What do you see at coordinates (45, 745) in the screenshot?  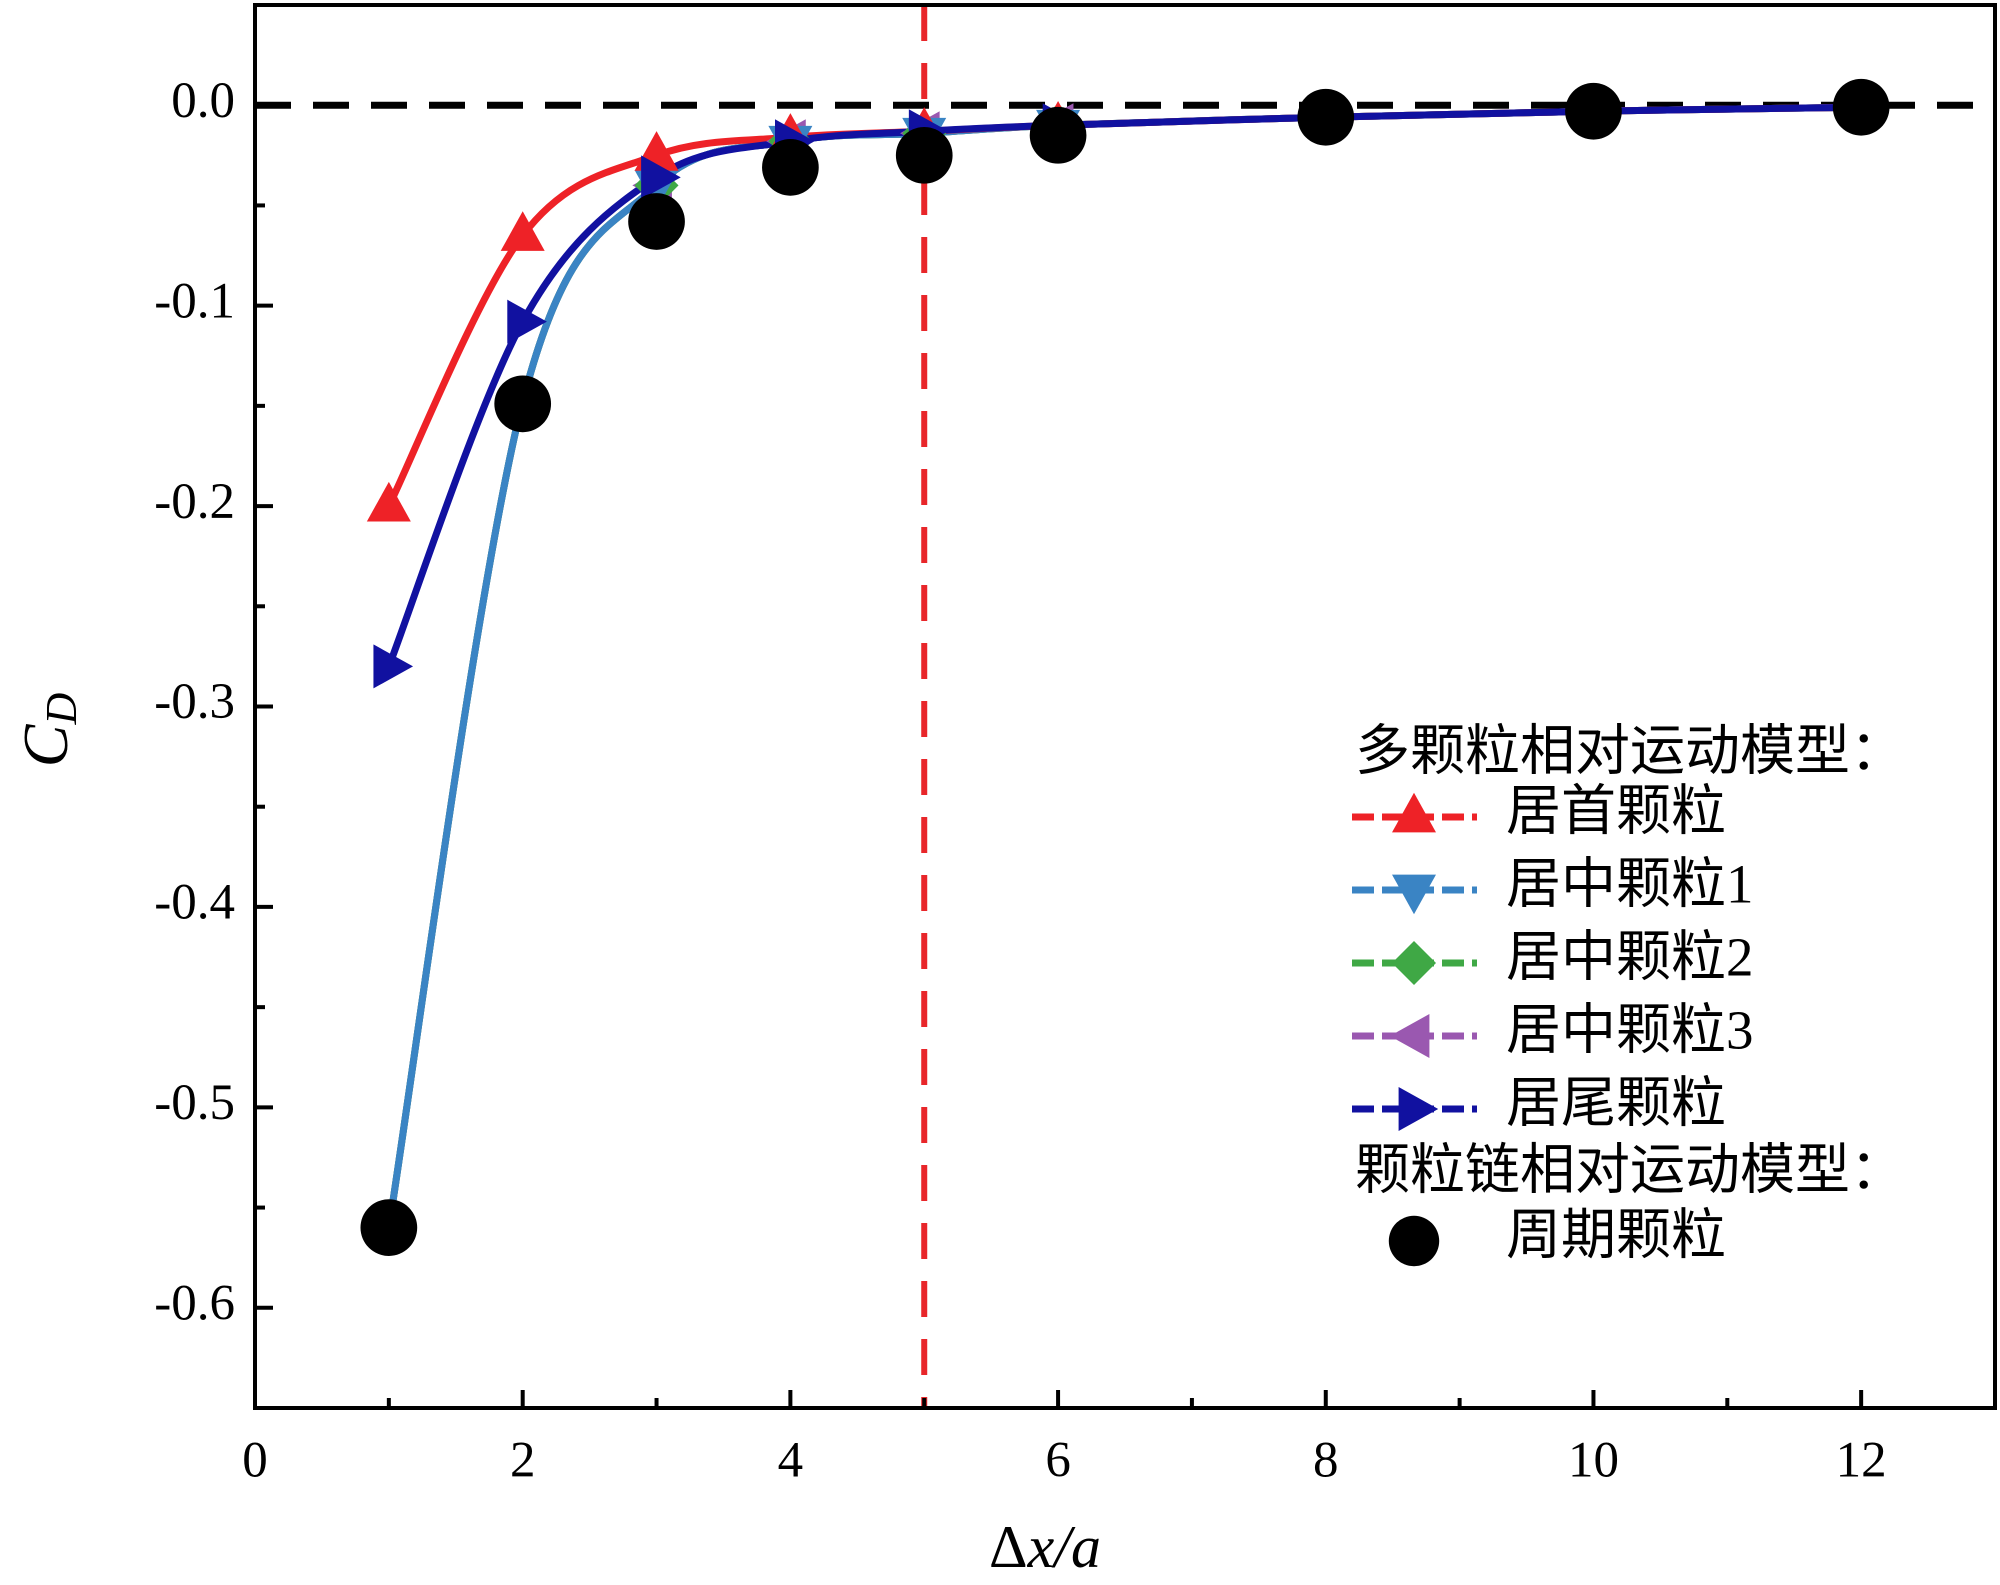 I see `y-label-main: C` at bounding box center [45, 745].